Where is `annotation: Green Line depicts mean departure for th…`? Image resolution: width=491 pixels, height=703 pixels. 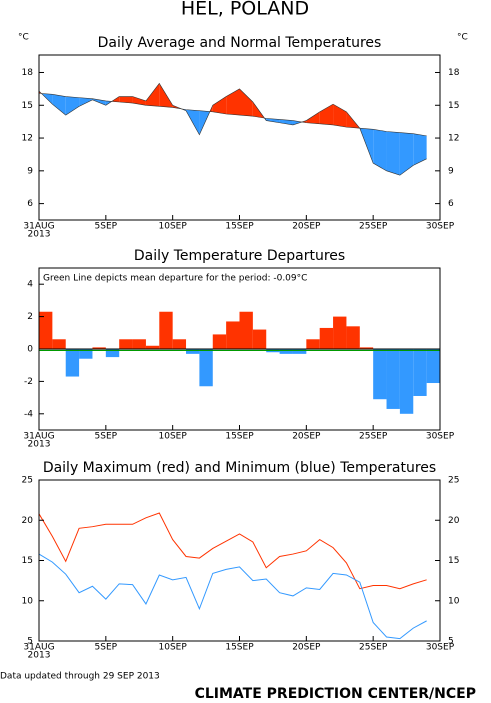
annotation: Green Line depicts mean departure for th… is located at coordinates (175, 279).